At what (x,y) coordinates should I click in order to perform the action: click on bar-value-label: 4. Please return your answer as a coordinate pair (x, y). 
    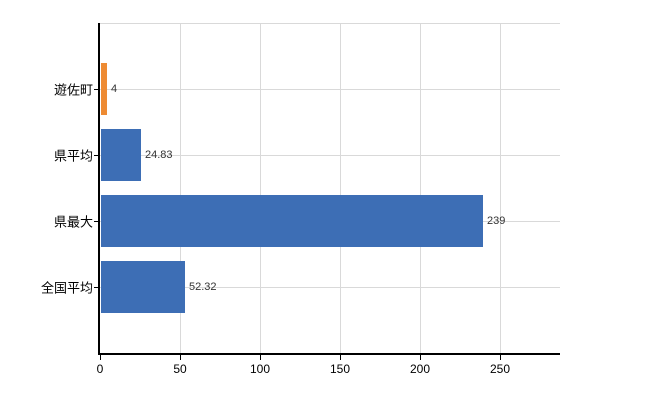
    Looking at the image, I should click on (114, 89).